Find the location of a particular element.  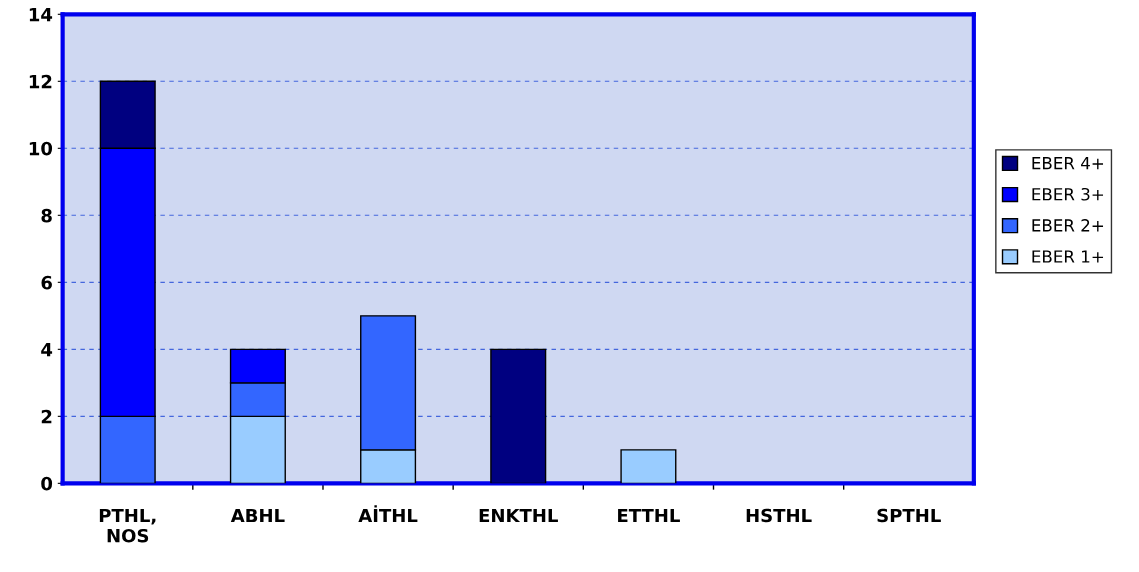

y-tick-label: 12 is located at coordinates (40, 81).